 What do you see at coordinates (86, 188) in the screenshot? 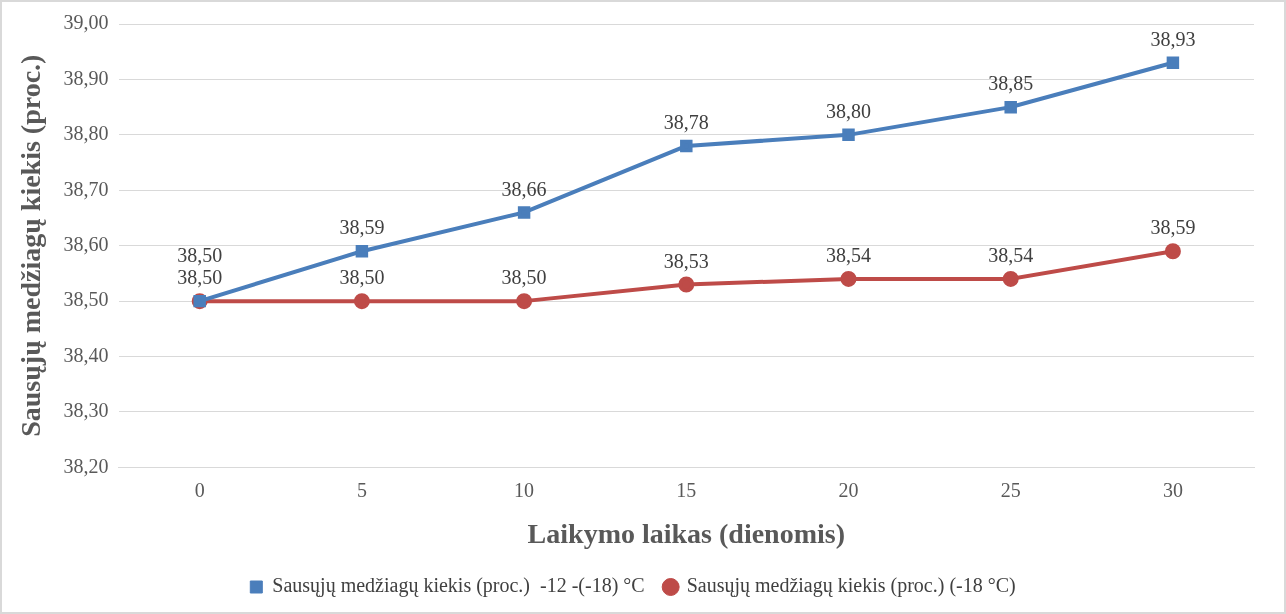
I see `y-tick-label: 38,70` at bounding box center [86, 188].